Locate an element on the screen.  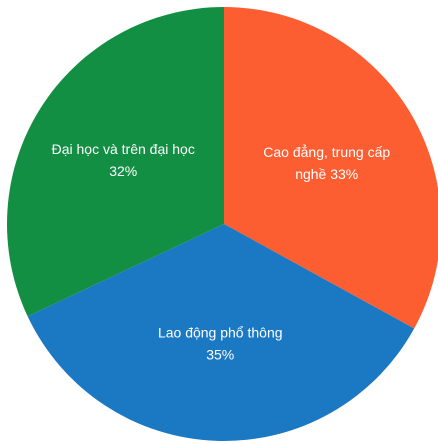
pie-slice-label: Lao động phổ thông 35% is located at coordinates (220, 343).